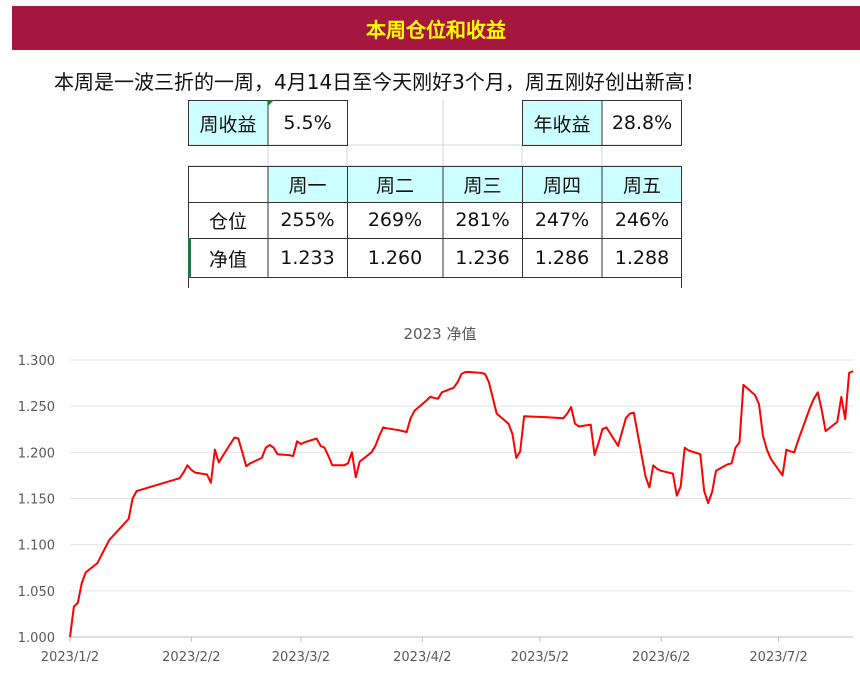  I want to click on day-header-mon: 周一, so click(307, 185).